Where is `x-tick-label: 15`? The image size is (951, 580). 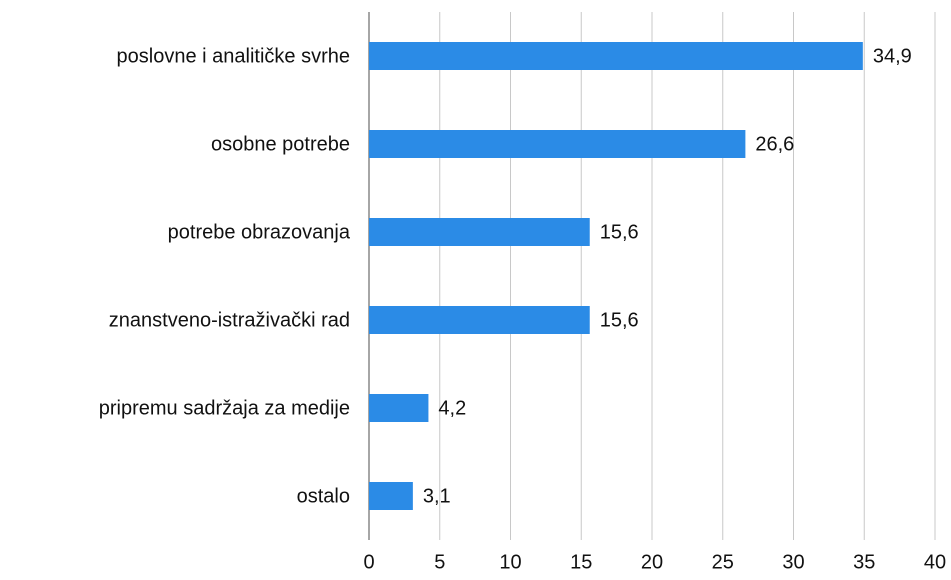 x-tick-label: 15 is located at coordinates (581, 562).